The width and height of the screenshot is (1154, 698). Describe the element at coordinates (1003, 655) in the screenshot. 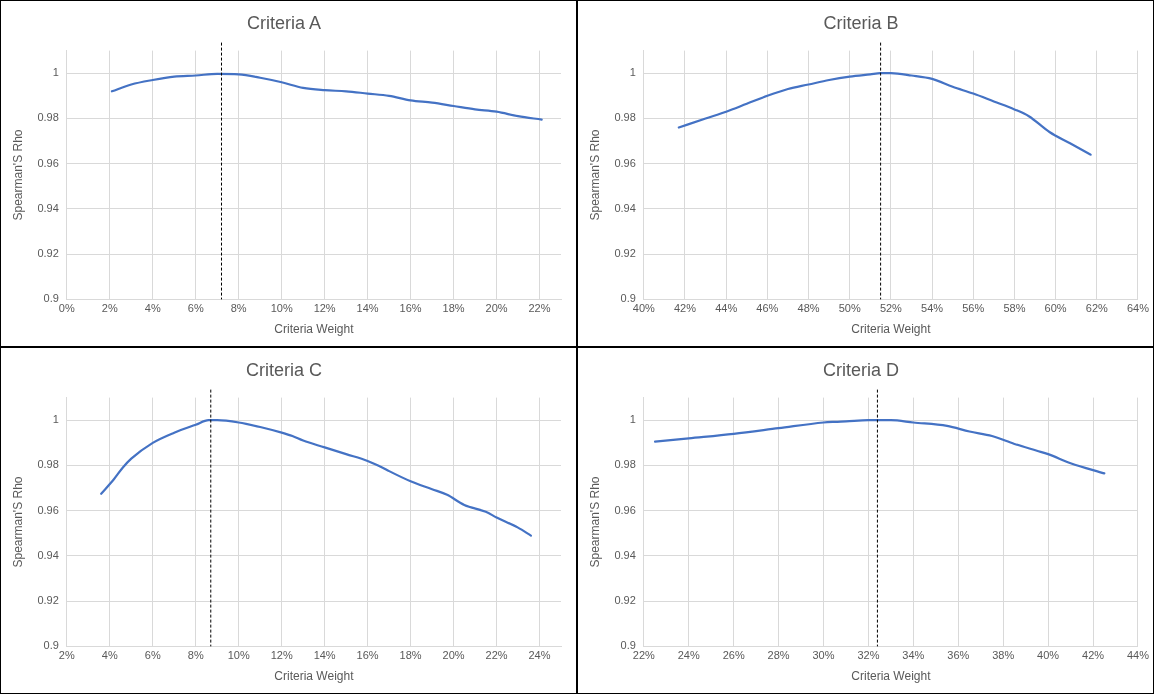

I see `x-tick-label: 38%` at that location.